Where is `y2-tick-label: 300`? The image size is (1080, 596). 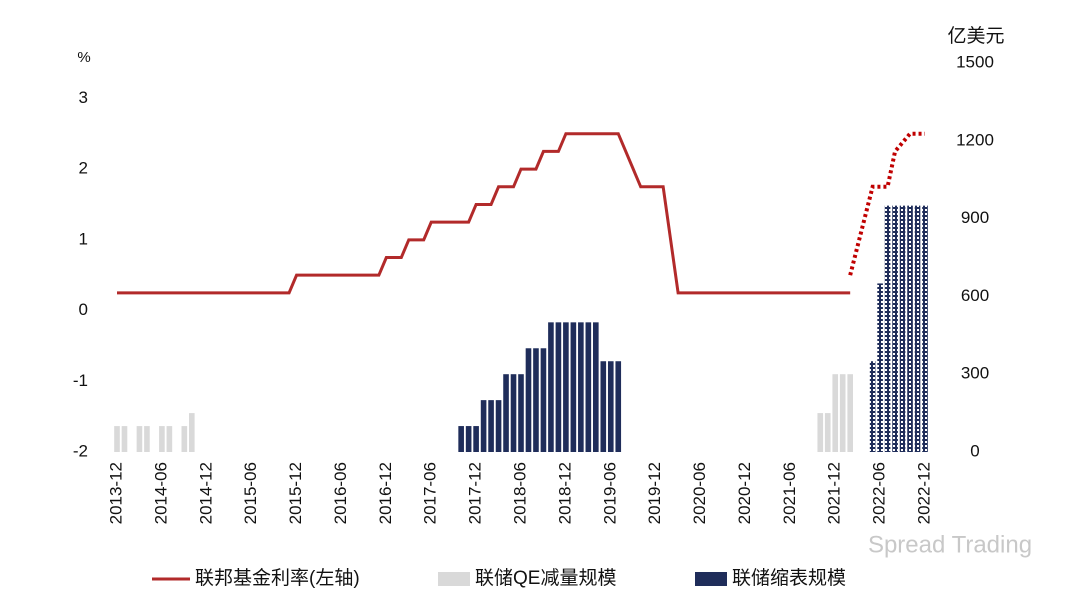 y2-tick-label: 300 is located at coordinates (975, 373).